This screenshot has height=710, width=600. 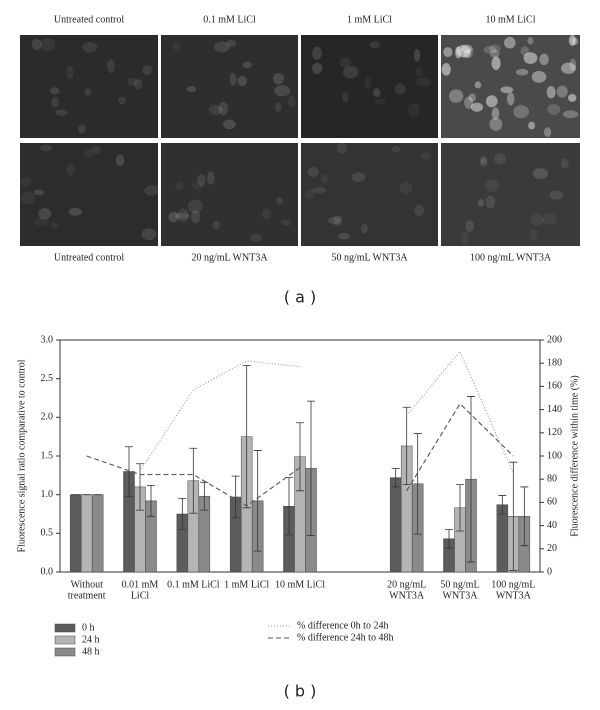 What do you see at coordinates (86, 584) in the screenshot?
I see `x-tick-label: Without` at bounding box center [86, 584].